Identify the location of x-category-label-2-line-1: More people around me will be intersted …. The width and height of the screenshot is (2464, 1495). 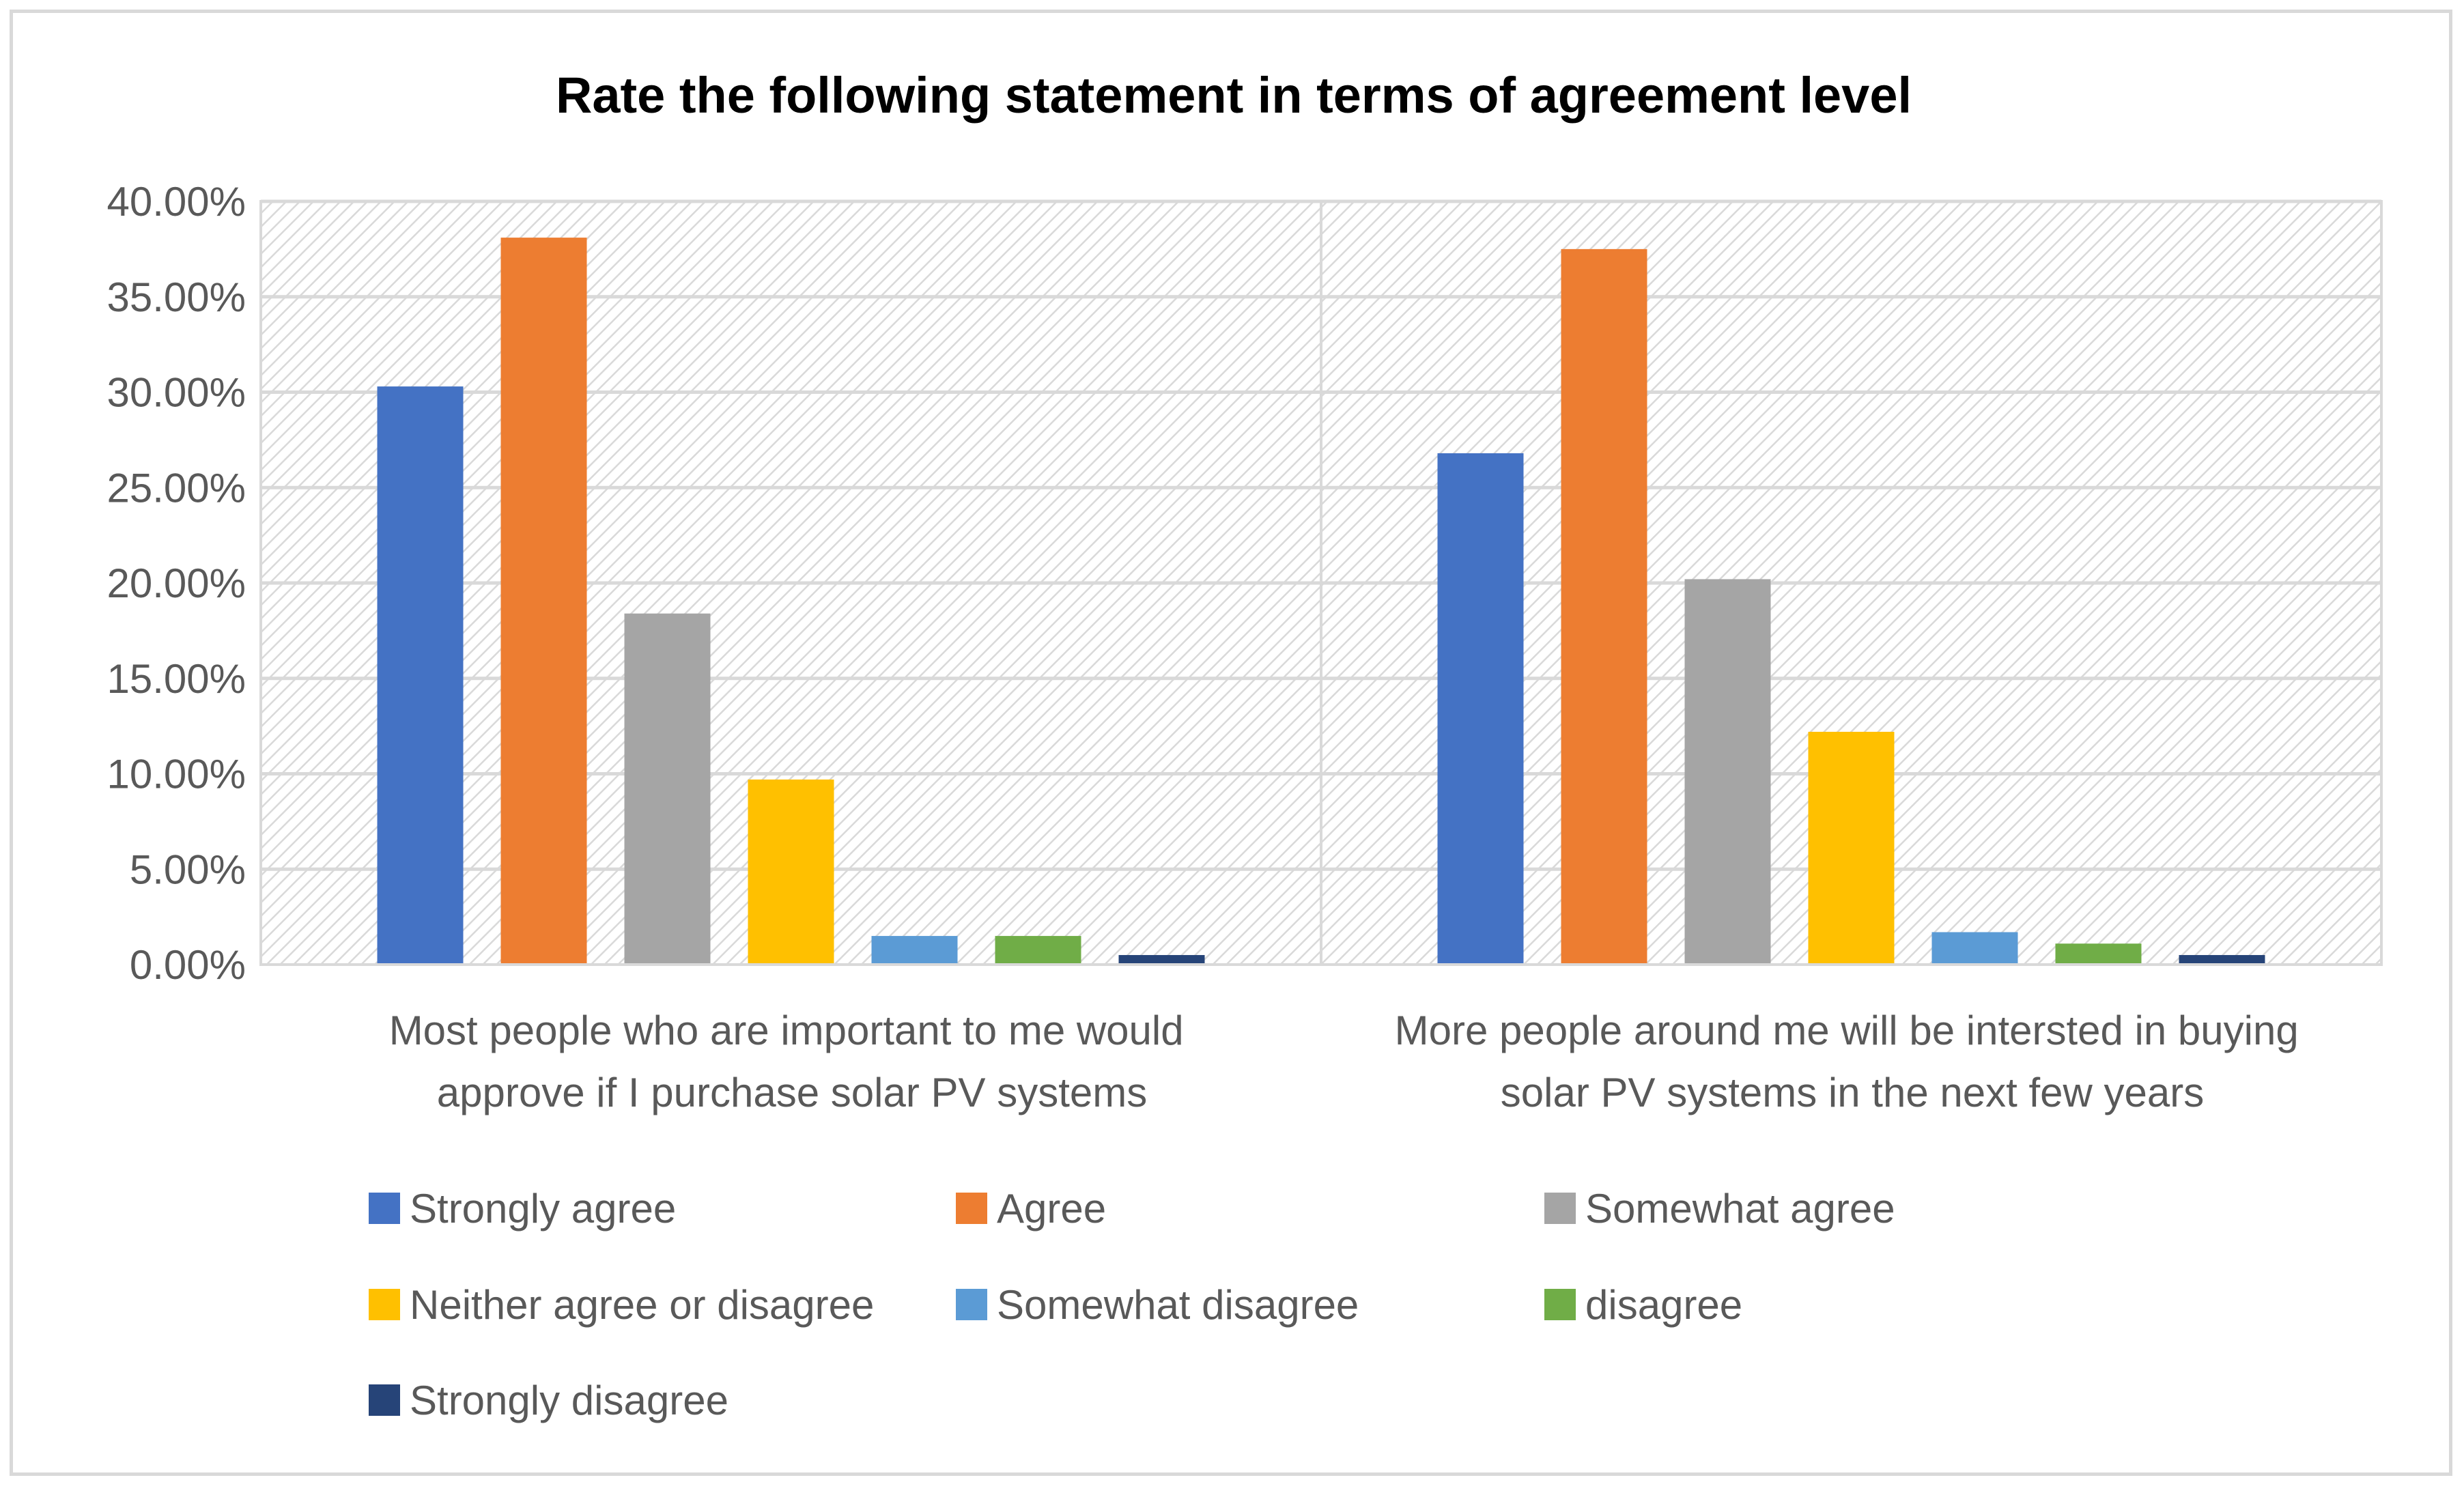
(1847, 1030).